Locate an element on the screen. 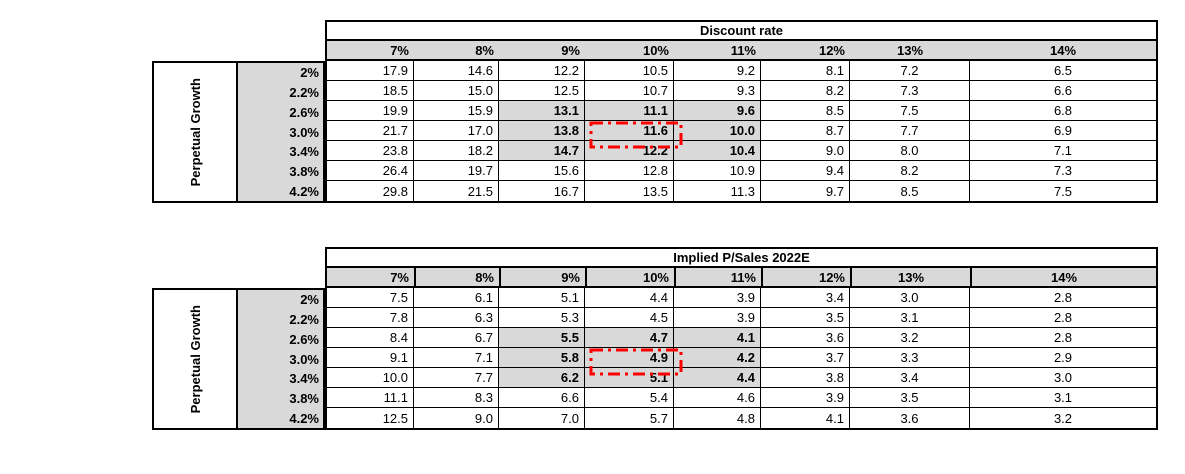 The image size is (1185, 474). data-cell: 15.0 is located at coordinates (456, 91).